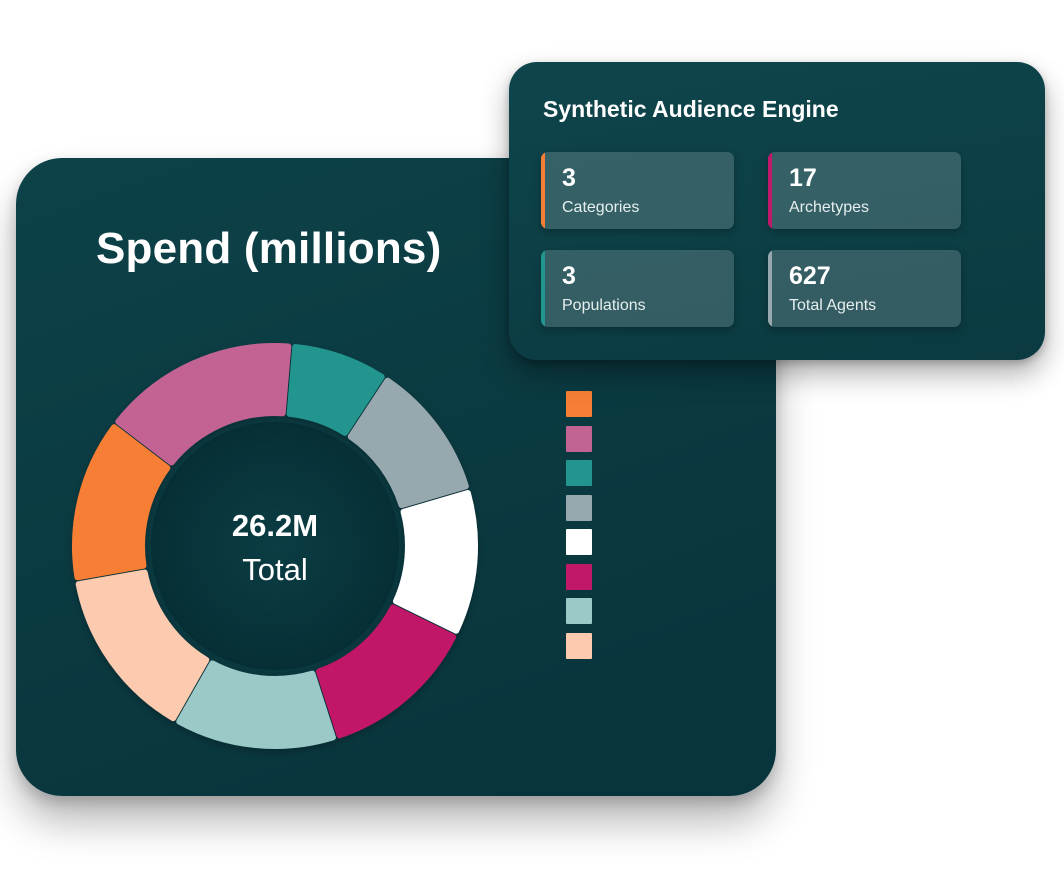 Image resolution: width=1064 pixels, height=892 pixels. Describe the element at coordinates (637, 288) in the screenshot. I see `stat-tile-populations: 3 Populations` at that location.